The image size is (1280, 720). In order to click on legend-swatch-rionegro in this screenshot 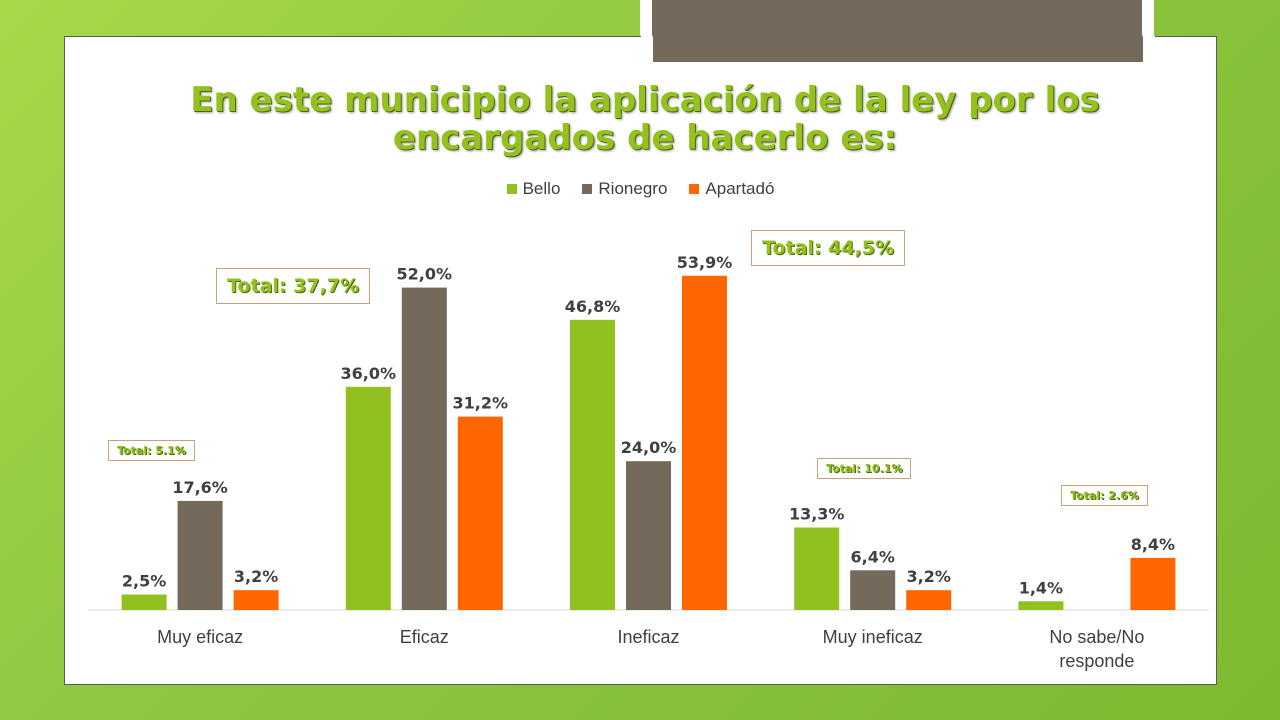, I will do `click(587, 189)`.